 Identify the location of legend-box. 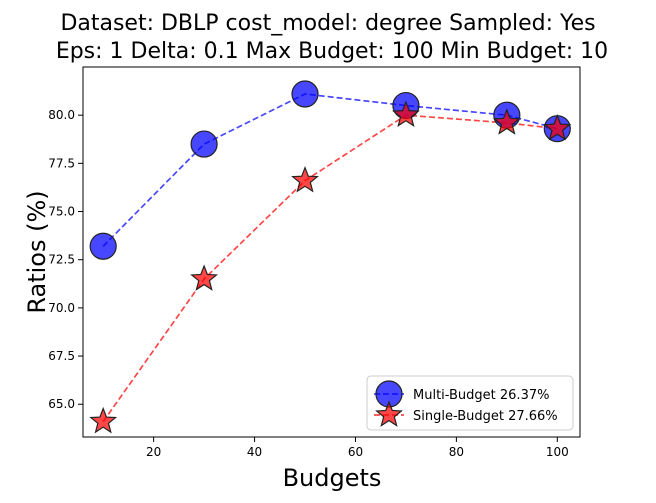
(470, 403).